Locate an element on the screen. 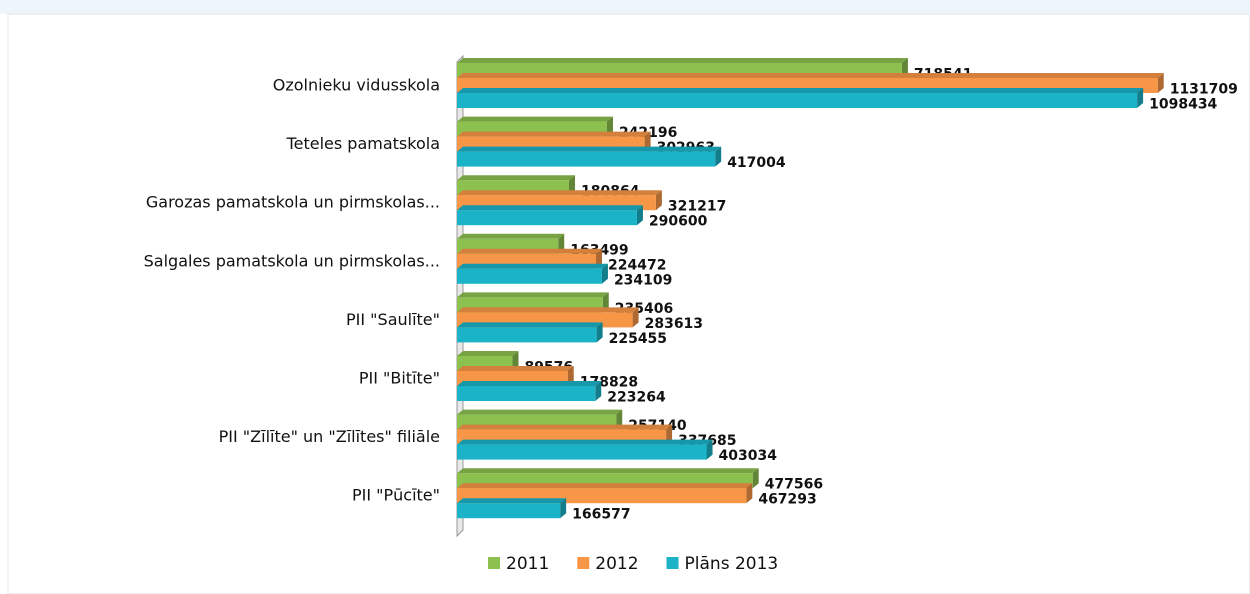 The height and width of the screenshot is (594, 1250). value-label: 467293 is located at coordinates (787, 500).